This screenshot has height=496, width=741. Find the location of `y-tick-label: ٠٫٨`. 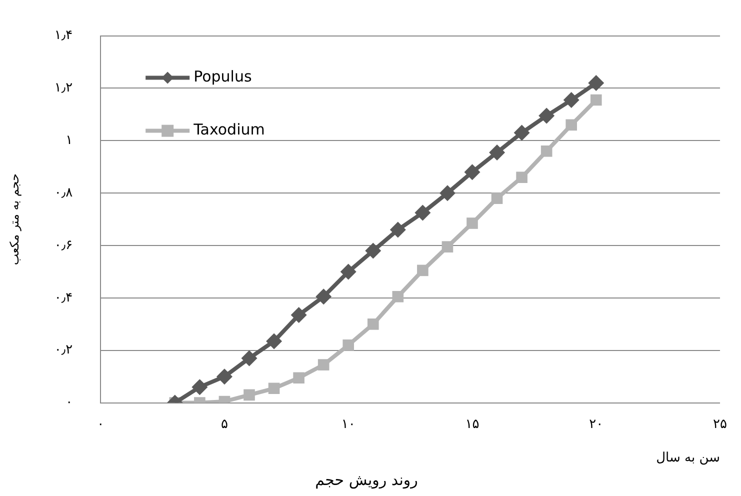

y-tick-label: ٠٫٨ is located at coordinates (63, 192).